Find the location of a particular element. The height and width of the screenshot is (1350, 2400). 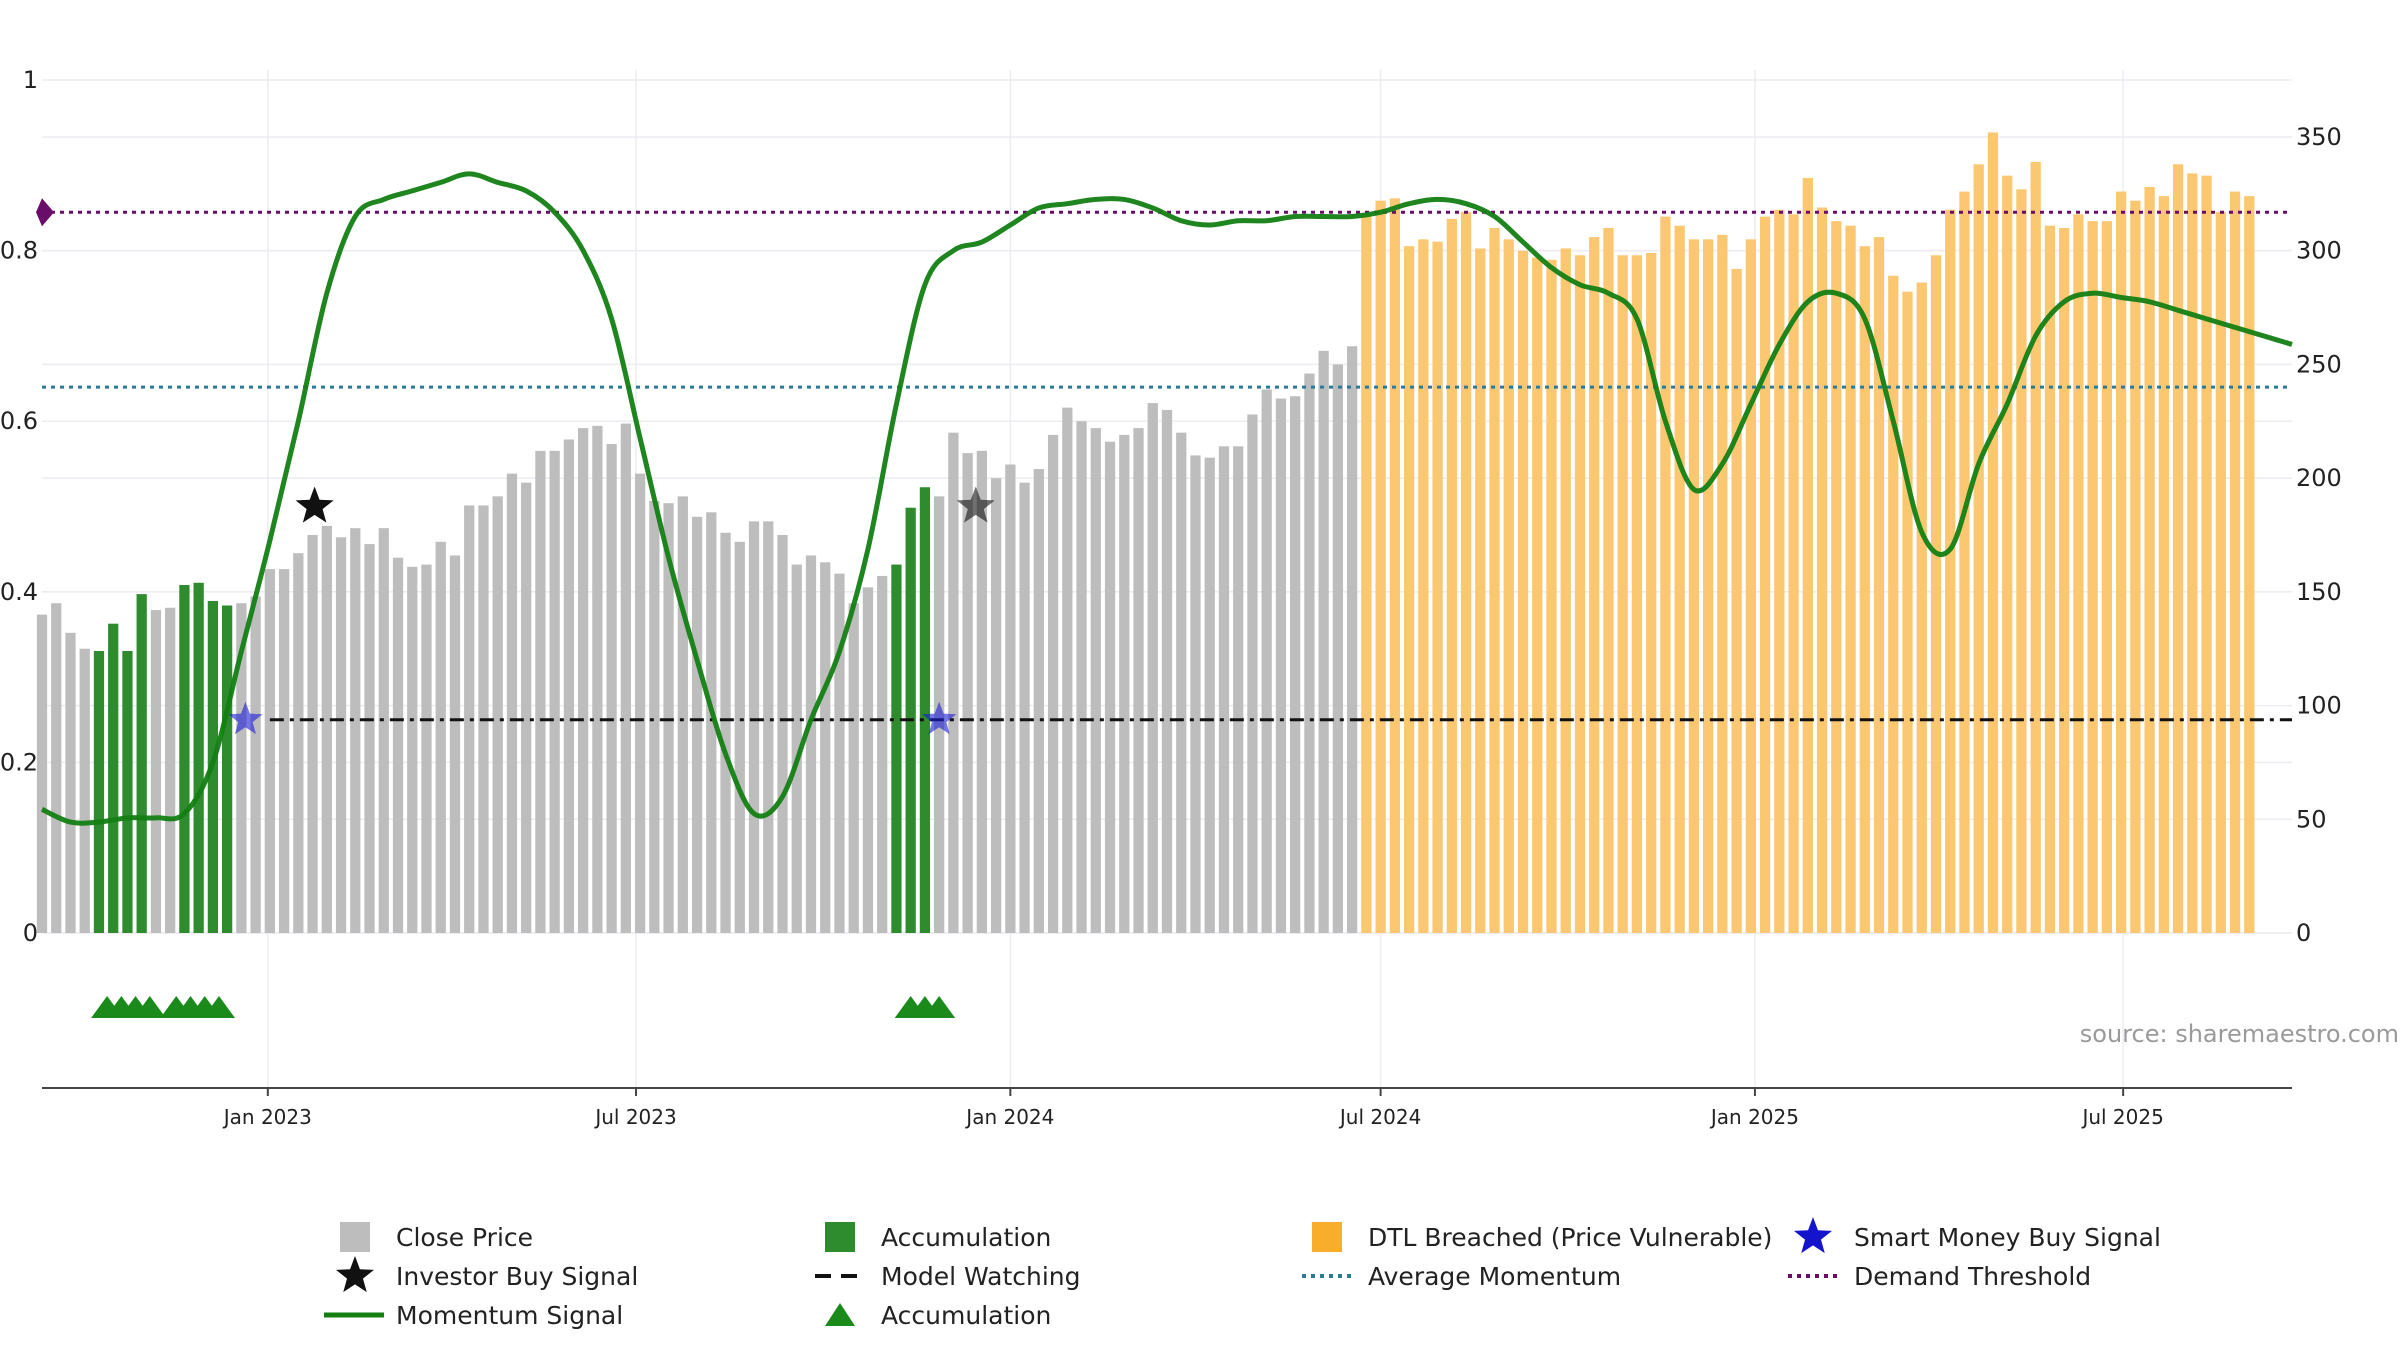

legend-item: Close Price is located at coordinates (436, 1237).